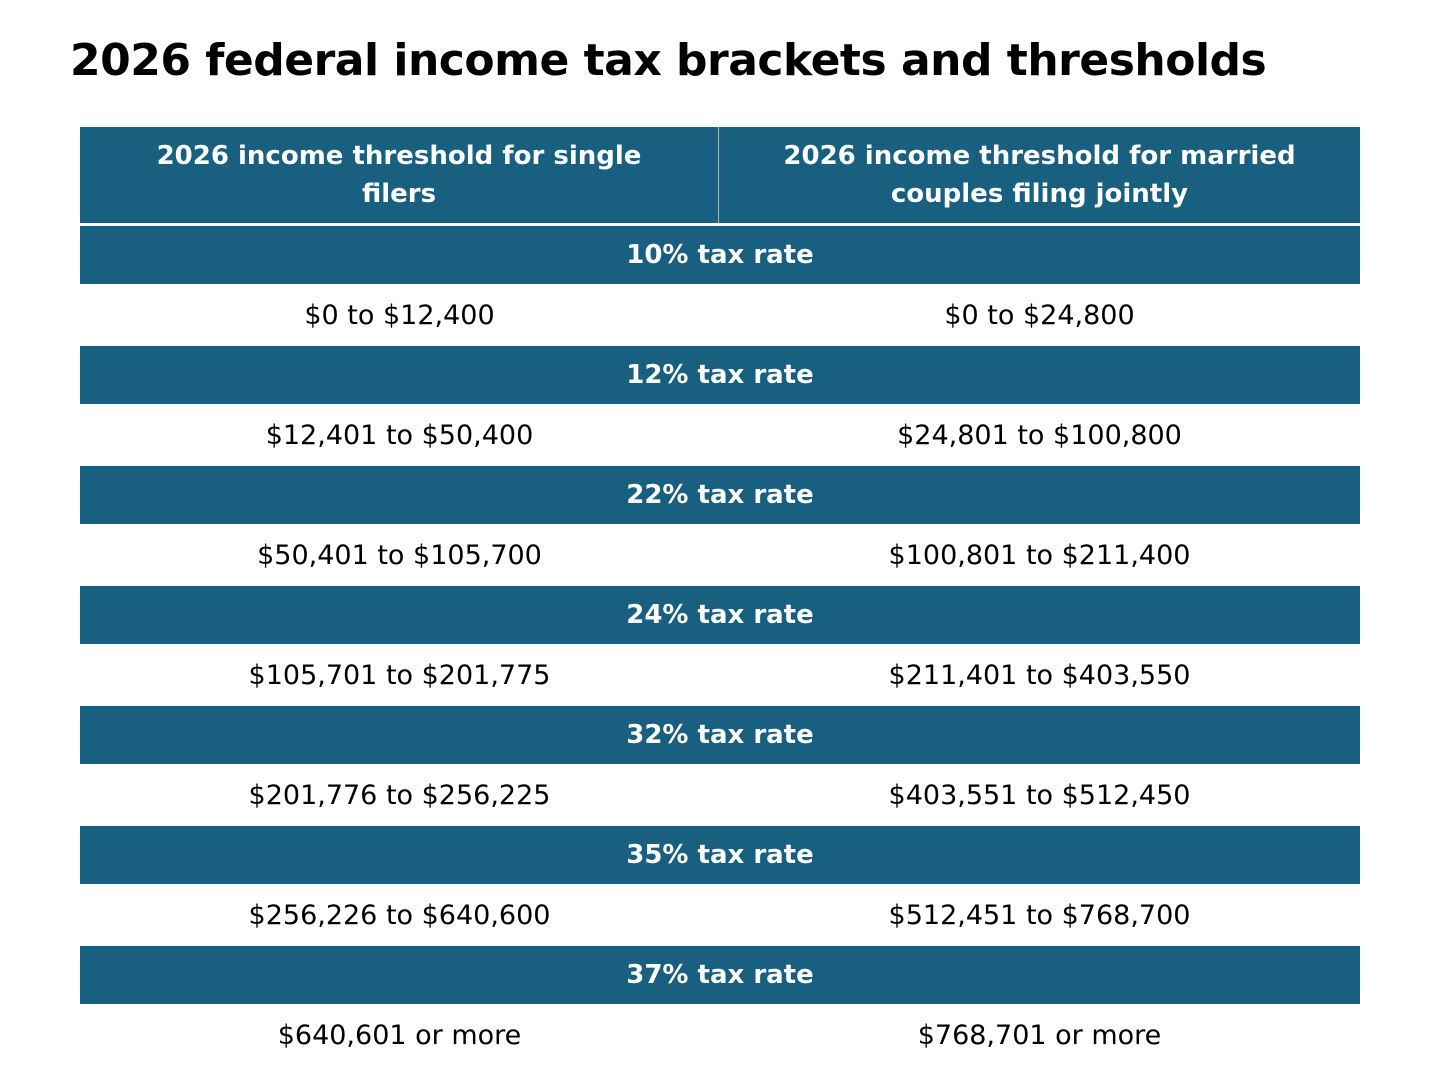 The height and width of the screenshot is (1079, 1440). Describe the element at coordinates (399, 315) in the screenshot. I see `single-threshold: $0 to $12,400` at that location.